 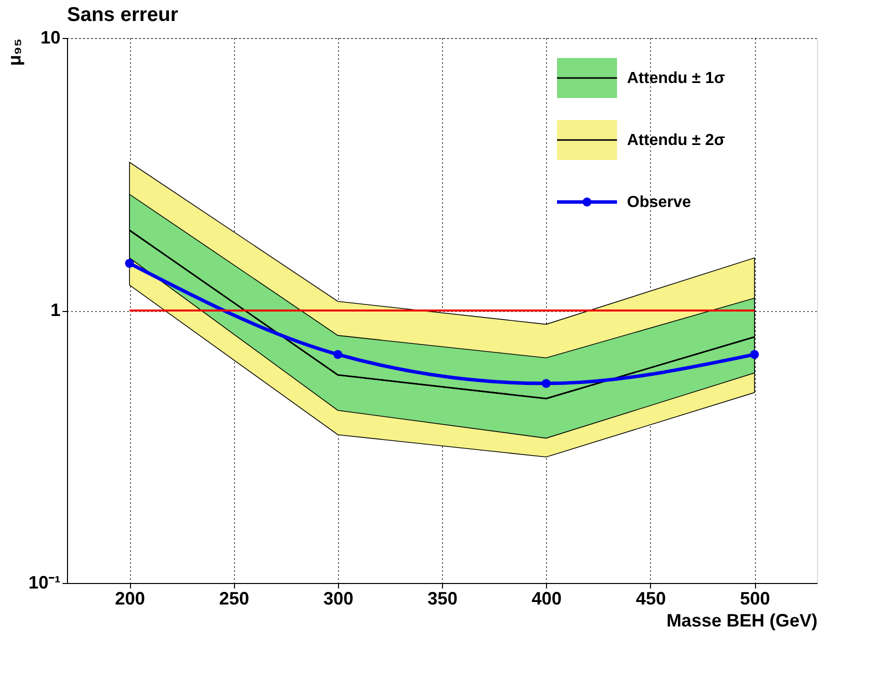 I want to click on y-tick-label: 10⁻¹, so click(x=44, y=582).